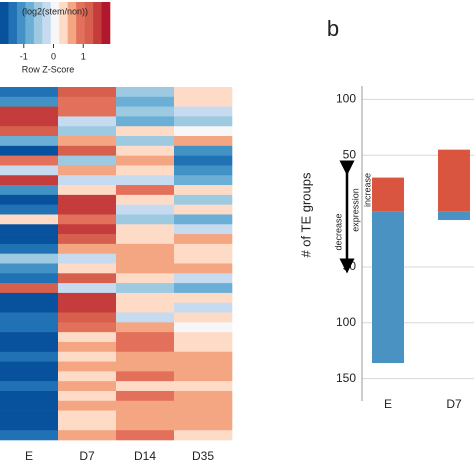  I want to click on colorbar-tick-label: 1, so click(83, 56).